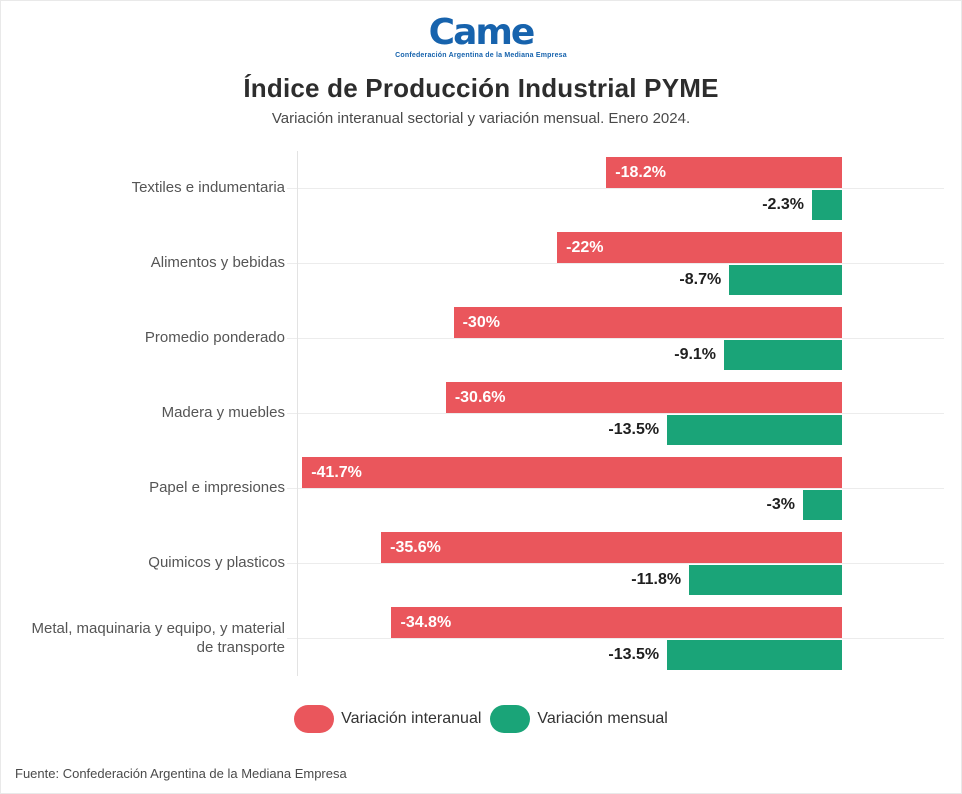 Image resolution: width=962 pixels, height=794 pixels. I want to click on row-plot: -18.2% -2.3%, so click(615, 188).